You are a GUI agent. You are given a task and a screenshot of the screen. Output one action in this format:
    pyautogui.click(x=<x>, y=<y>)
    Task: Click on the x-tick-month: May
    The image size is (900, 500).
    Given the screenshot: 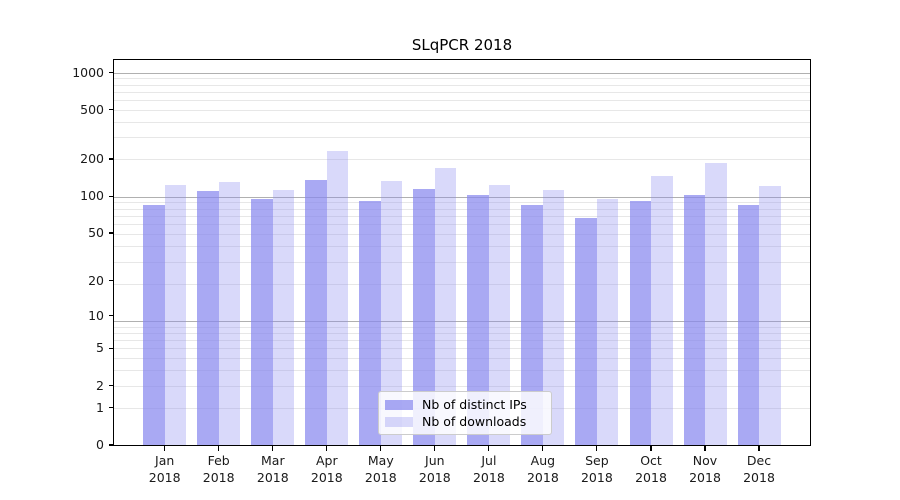 What is the action you would take?
    pyautogui.click(x=380, y=460)
    